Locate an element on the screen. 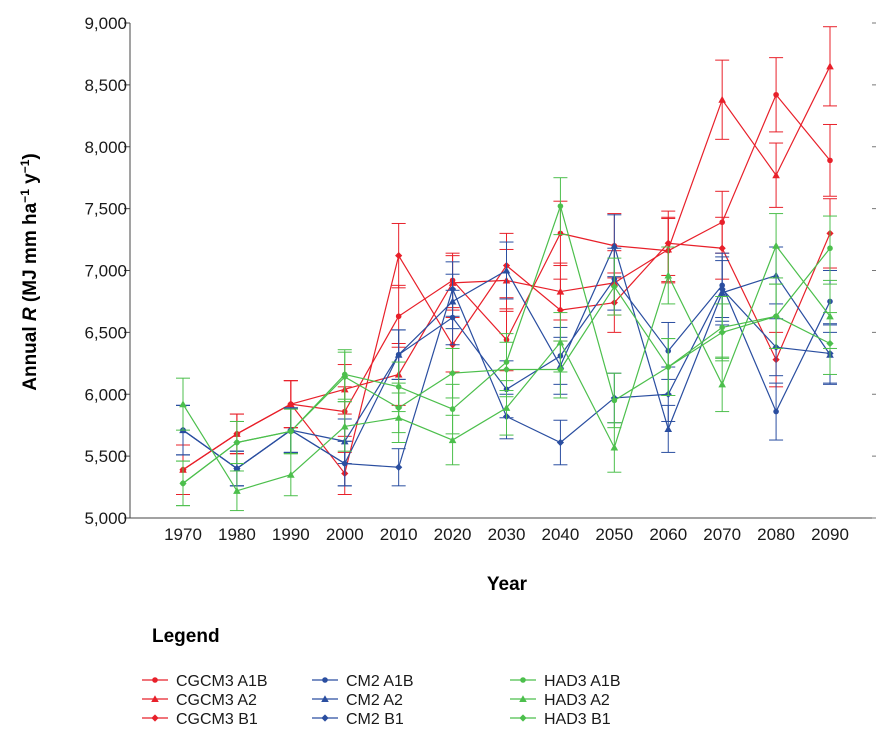 This screenshot has height=737, width=878. legend-label: CM2 A2 is located at coordinates (374, 700).